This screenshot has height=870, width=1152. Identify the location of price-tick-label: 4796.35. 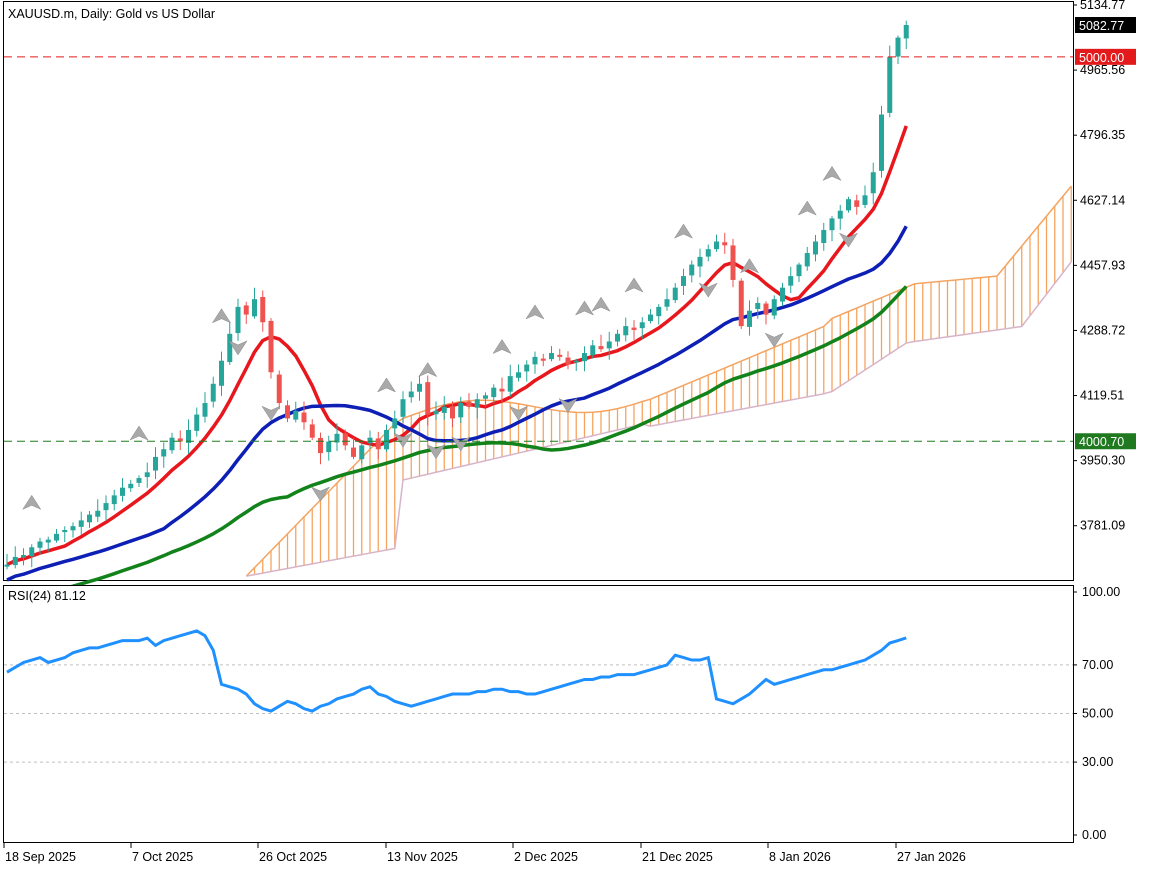
(1102, 135).